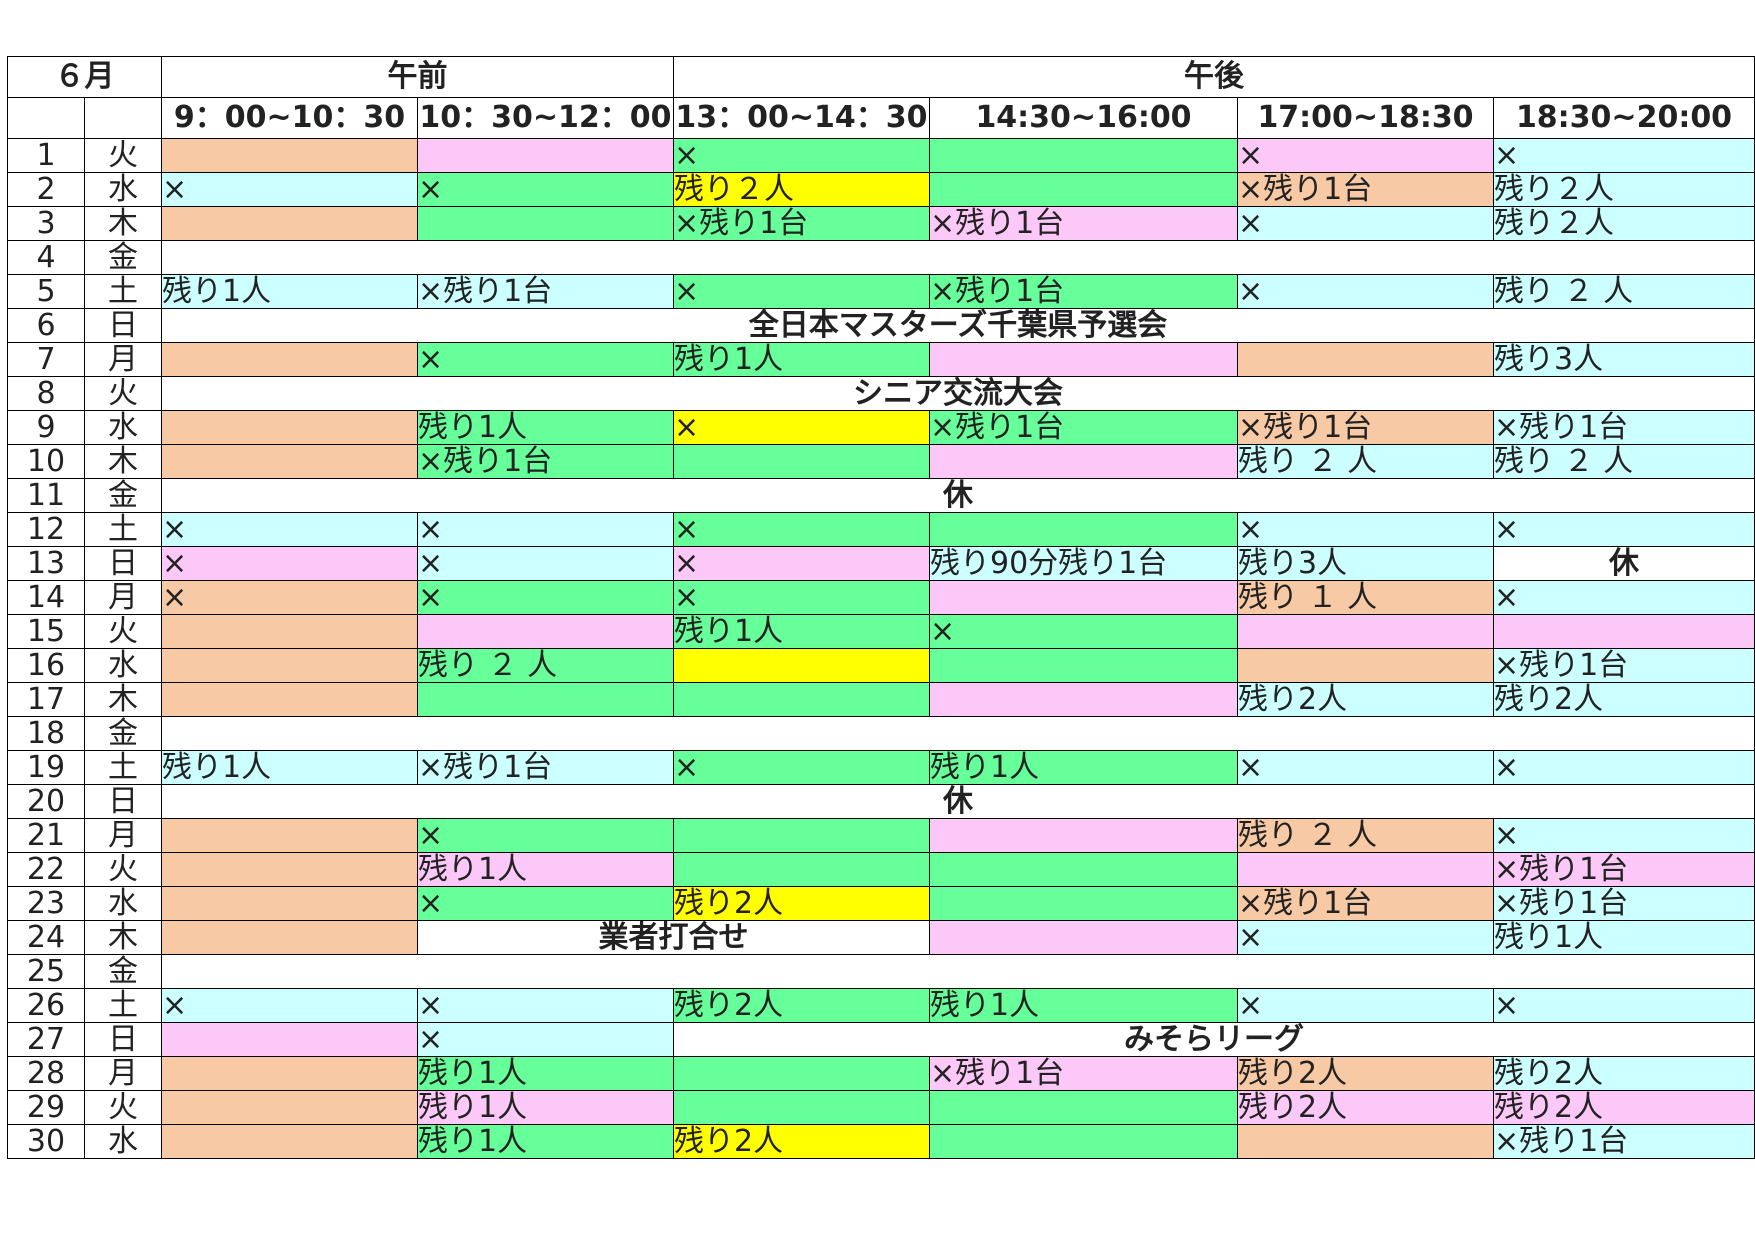  I want to click on slot-cell: 残り２人, so click(1624, 189).